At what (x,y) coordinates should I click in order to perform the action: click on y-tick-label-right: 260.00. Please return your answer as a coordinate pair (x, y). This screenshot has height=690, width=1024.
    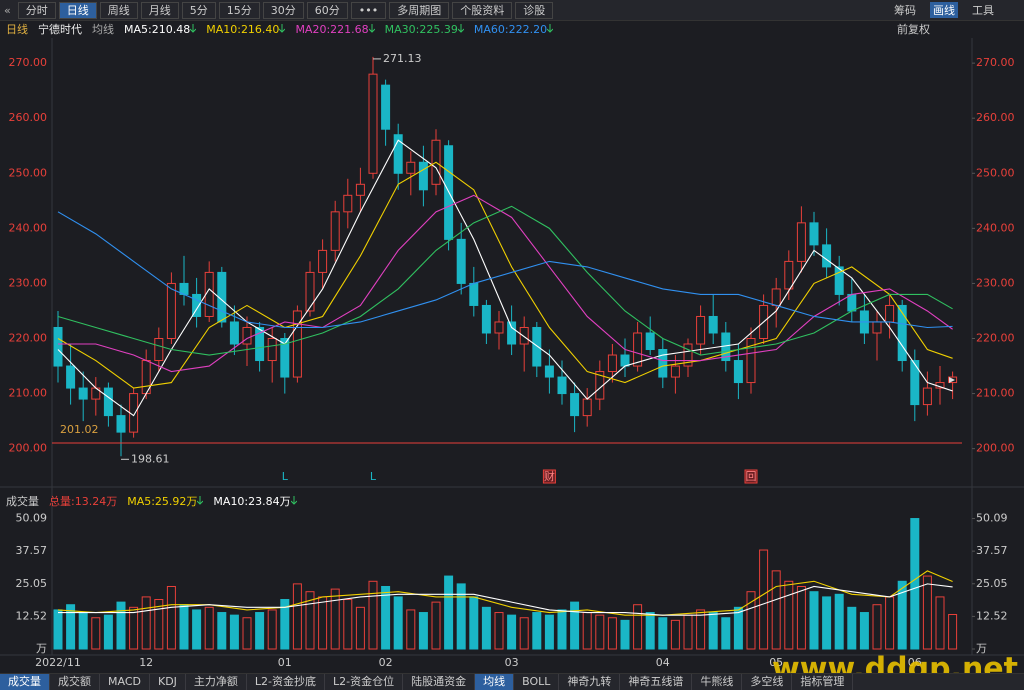
    Looking at the image, I should click on (995, 117).